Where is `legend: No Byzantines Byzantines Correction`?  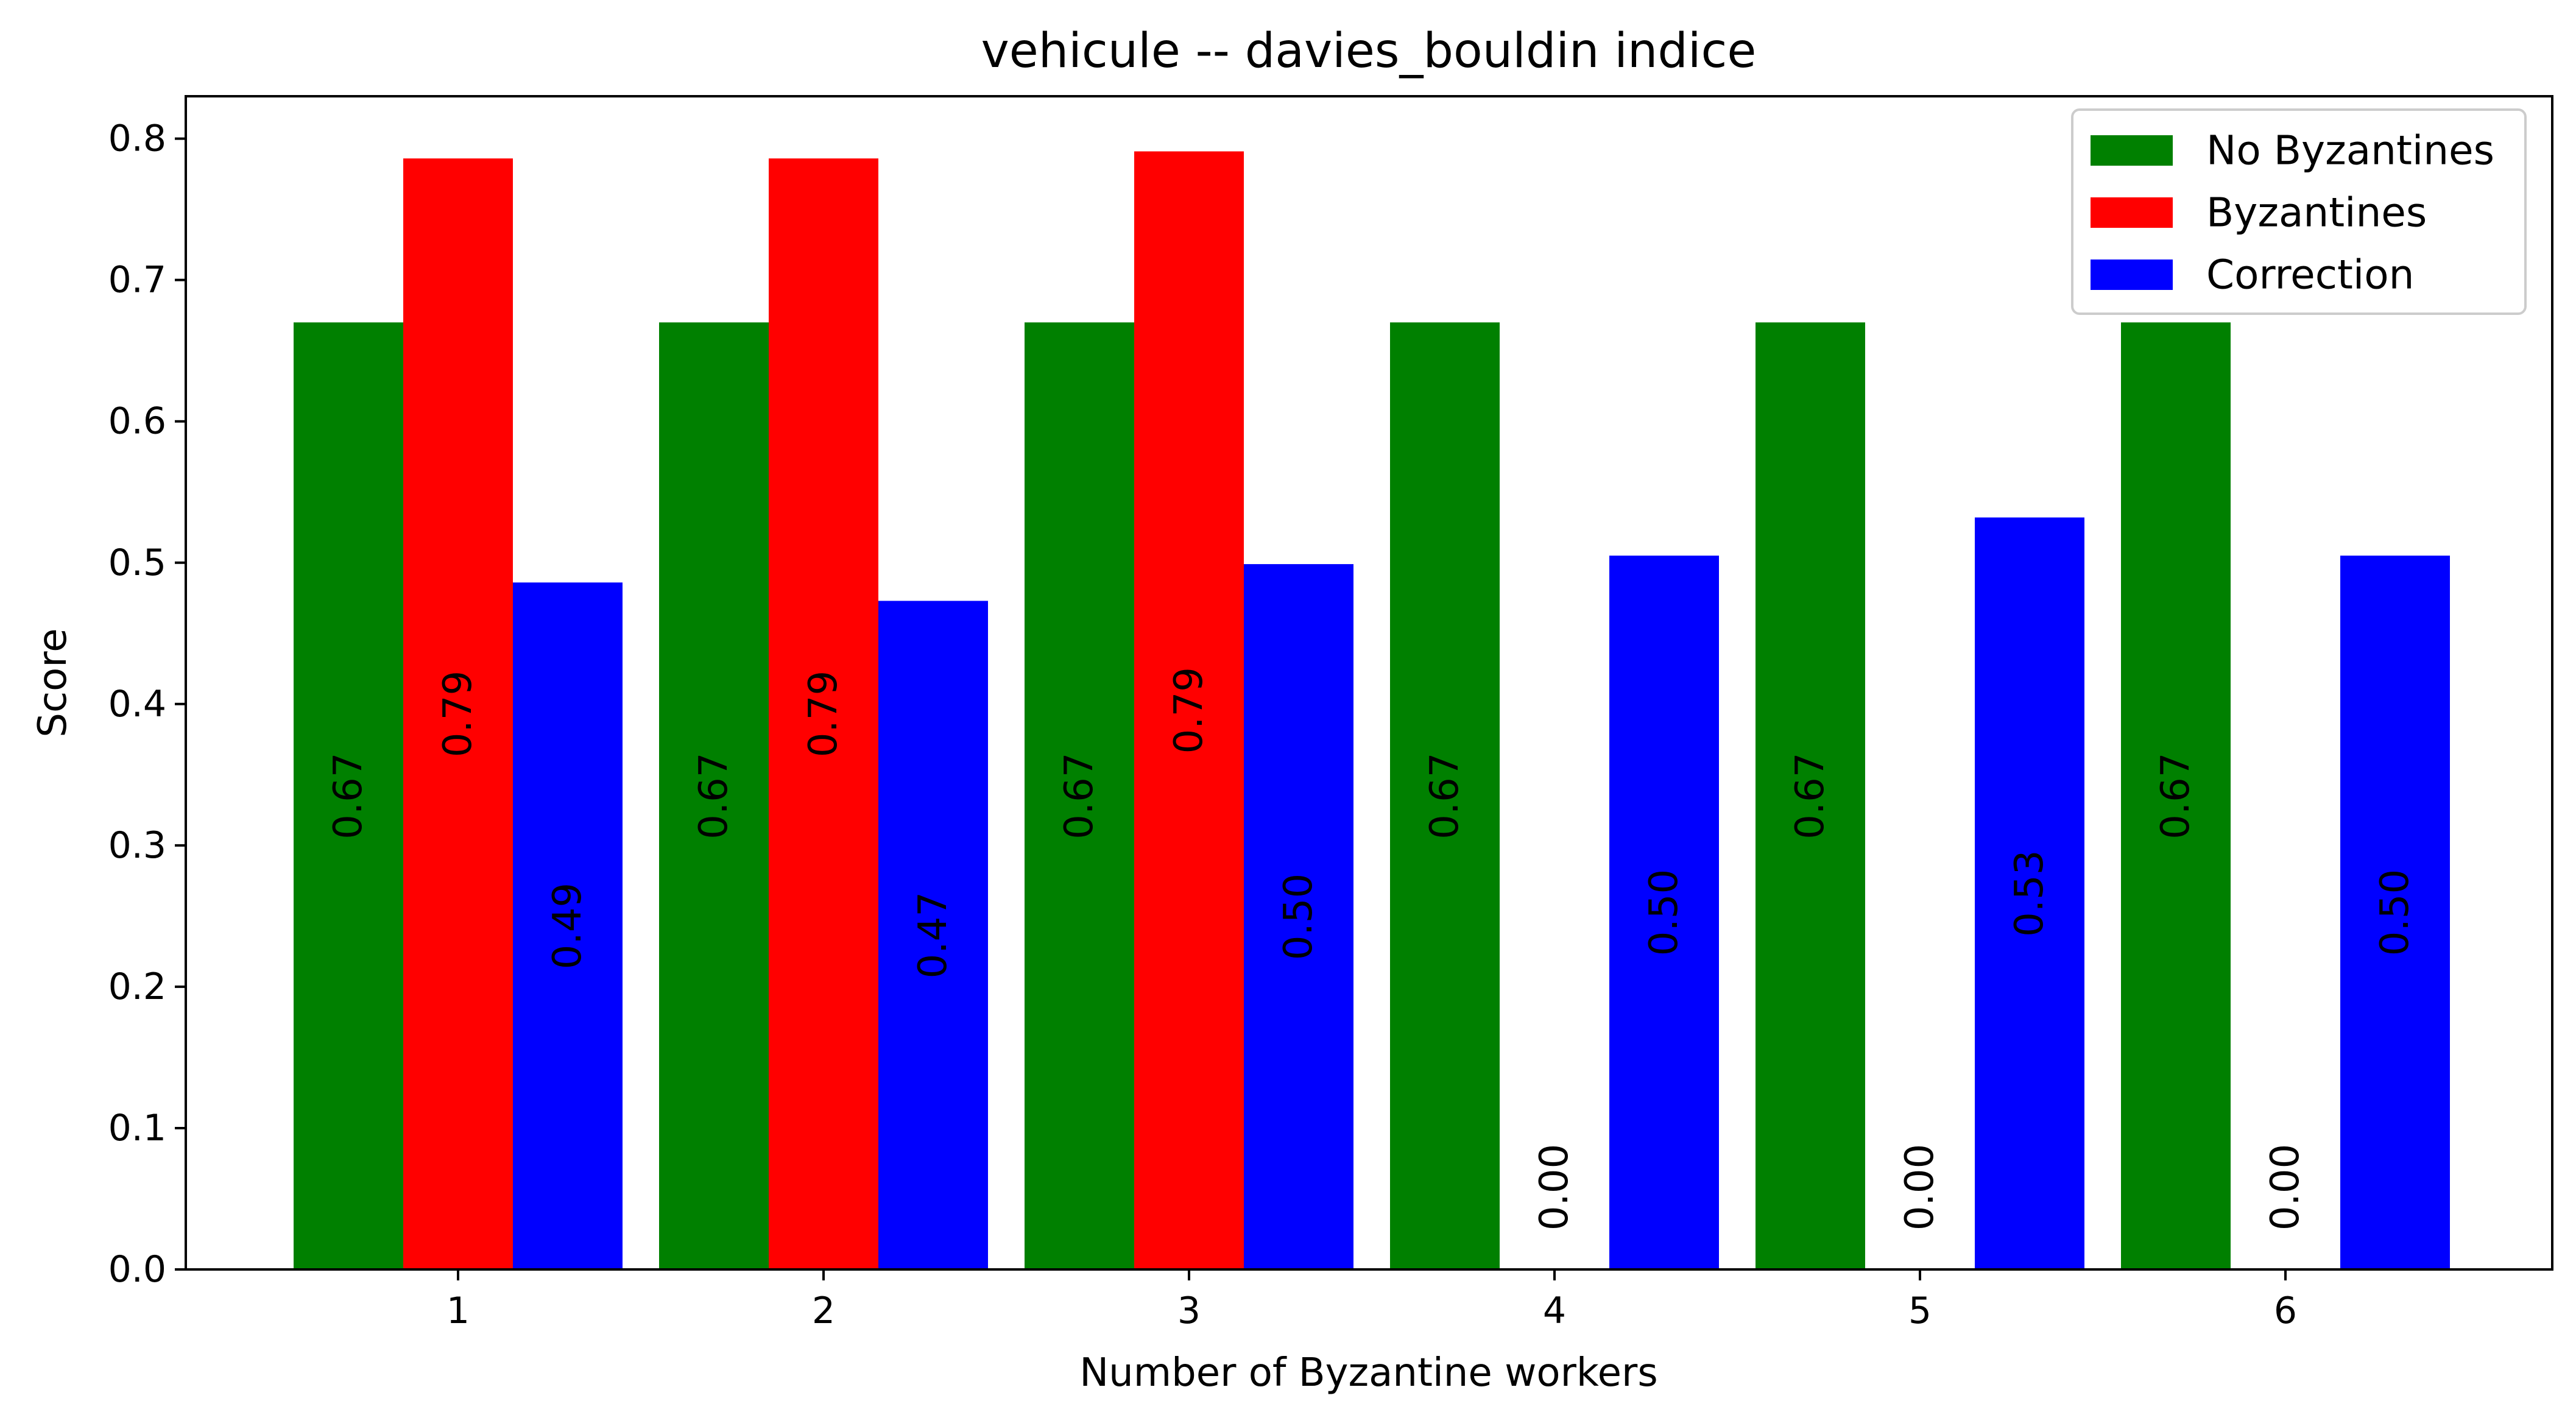 legend: No Byzantines Byzantines Correction is located at coordinates (2299, 211).